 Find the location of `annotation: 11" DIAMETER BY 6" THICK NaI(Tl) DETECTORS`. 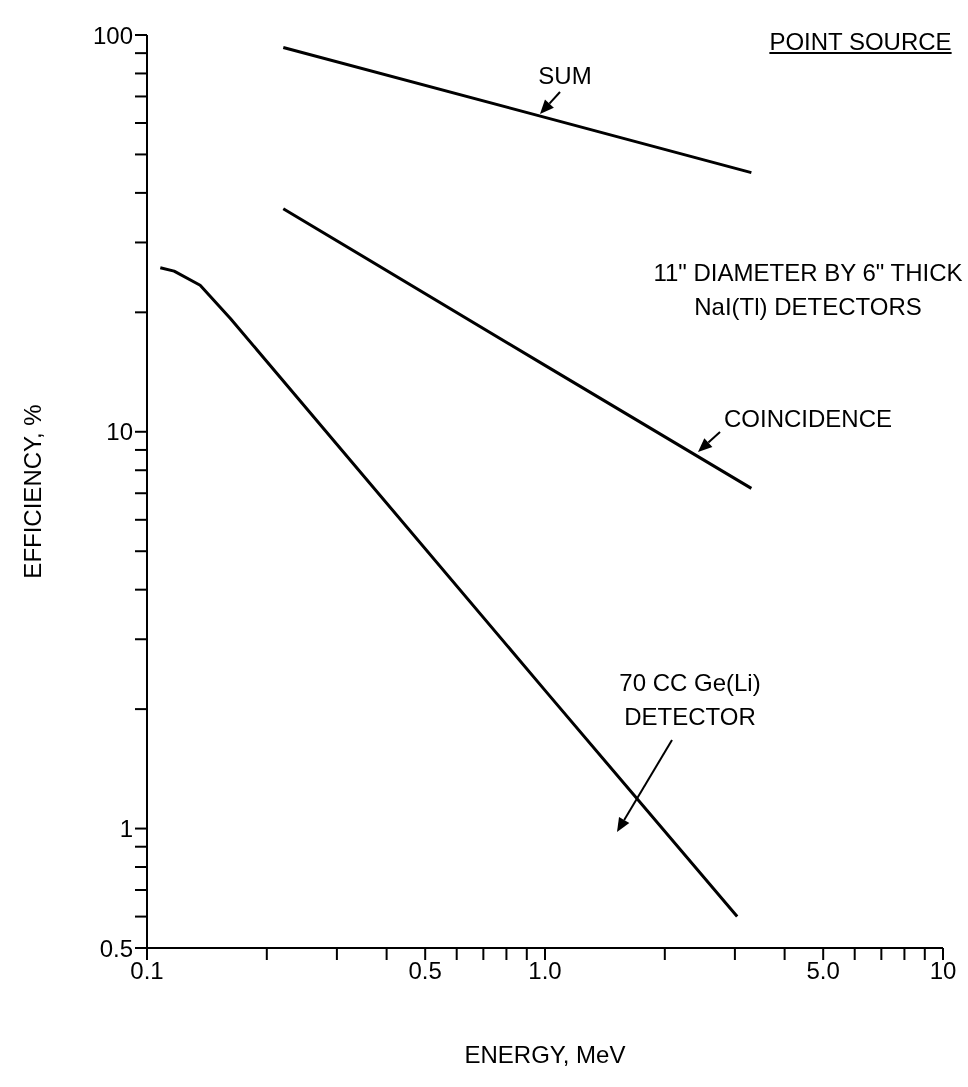

annotation: 11" DIAMETER BY 6" THICK NaI(Tl) DETECTORS is located at coordinates (808, 290).